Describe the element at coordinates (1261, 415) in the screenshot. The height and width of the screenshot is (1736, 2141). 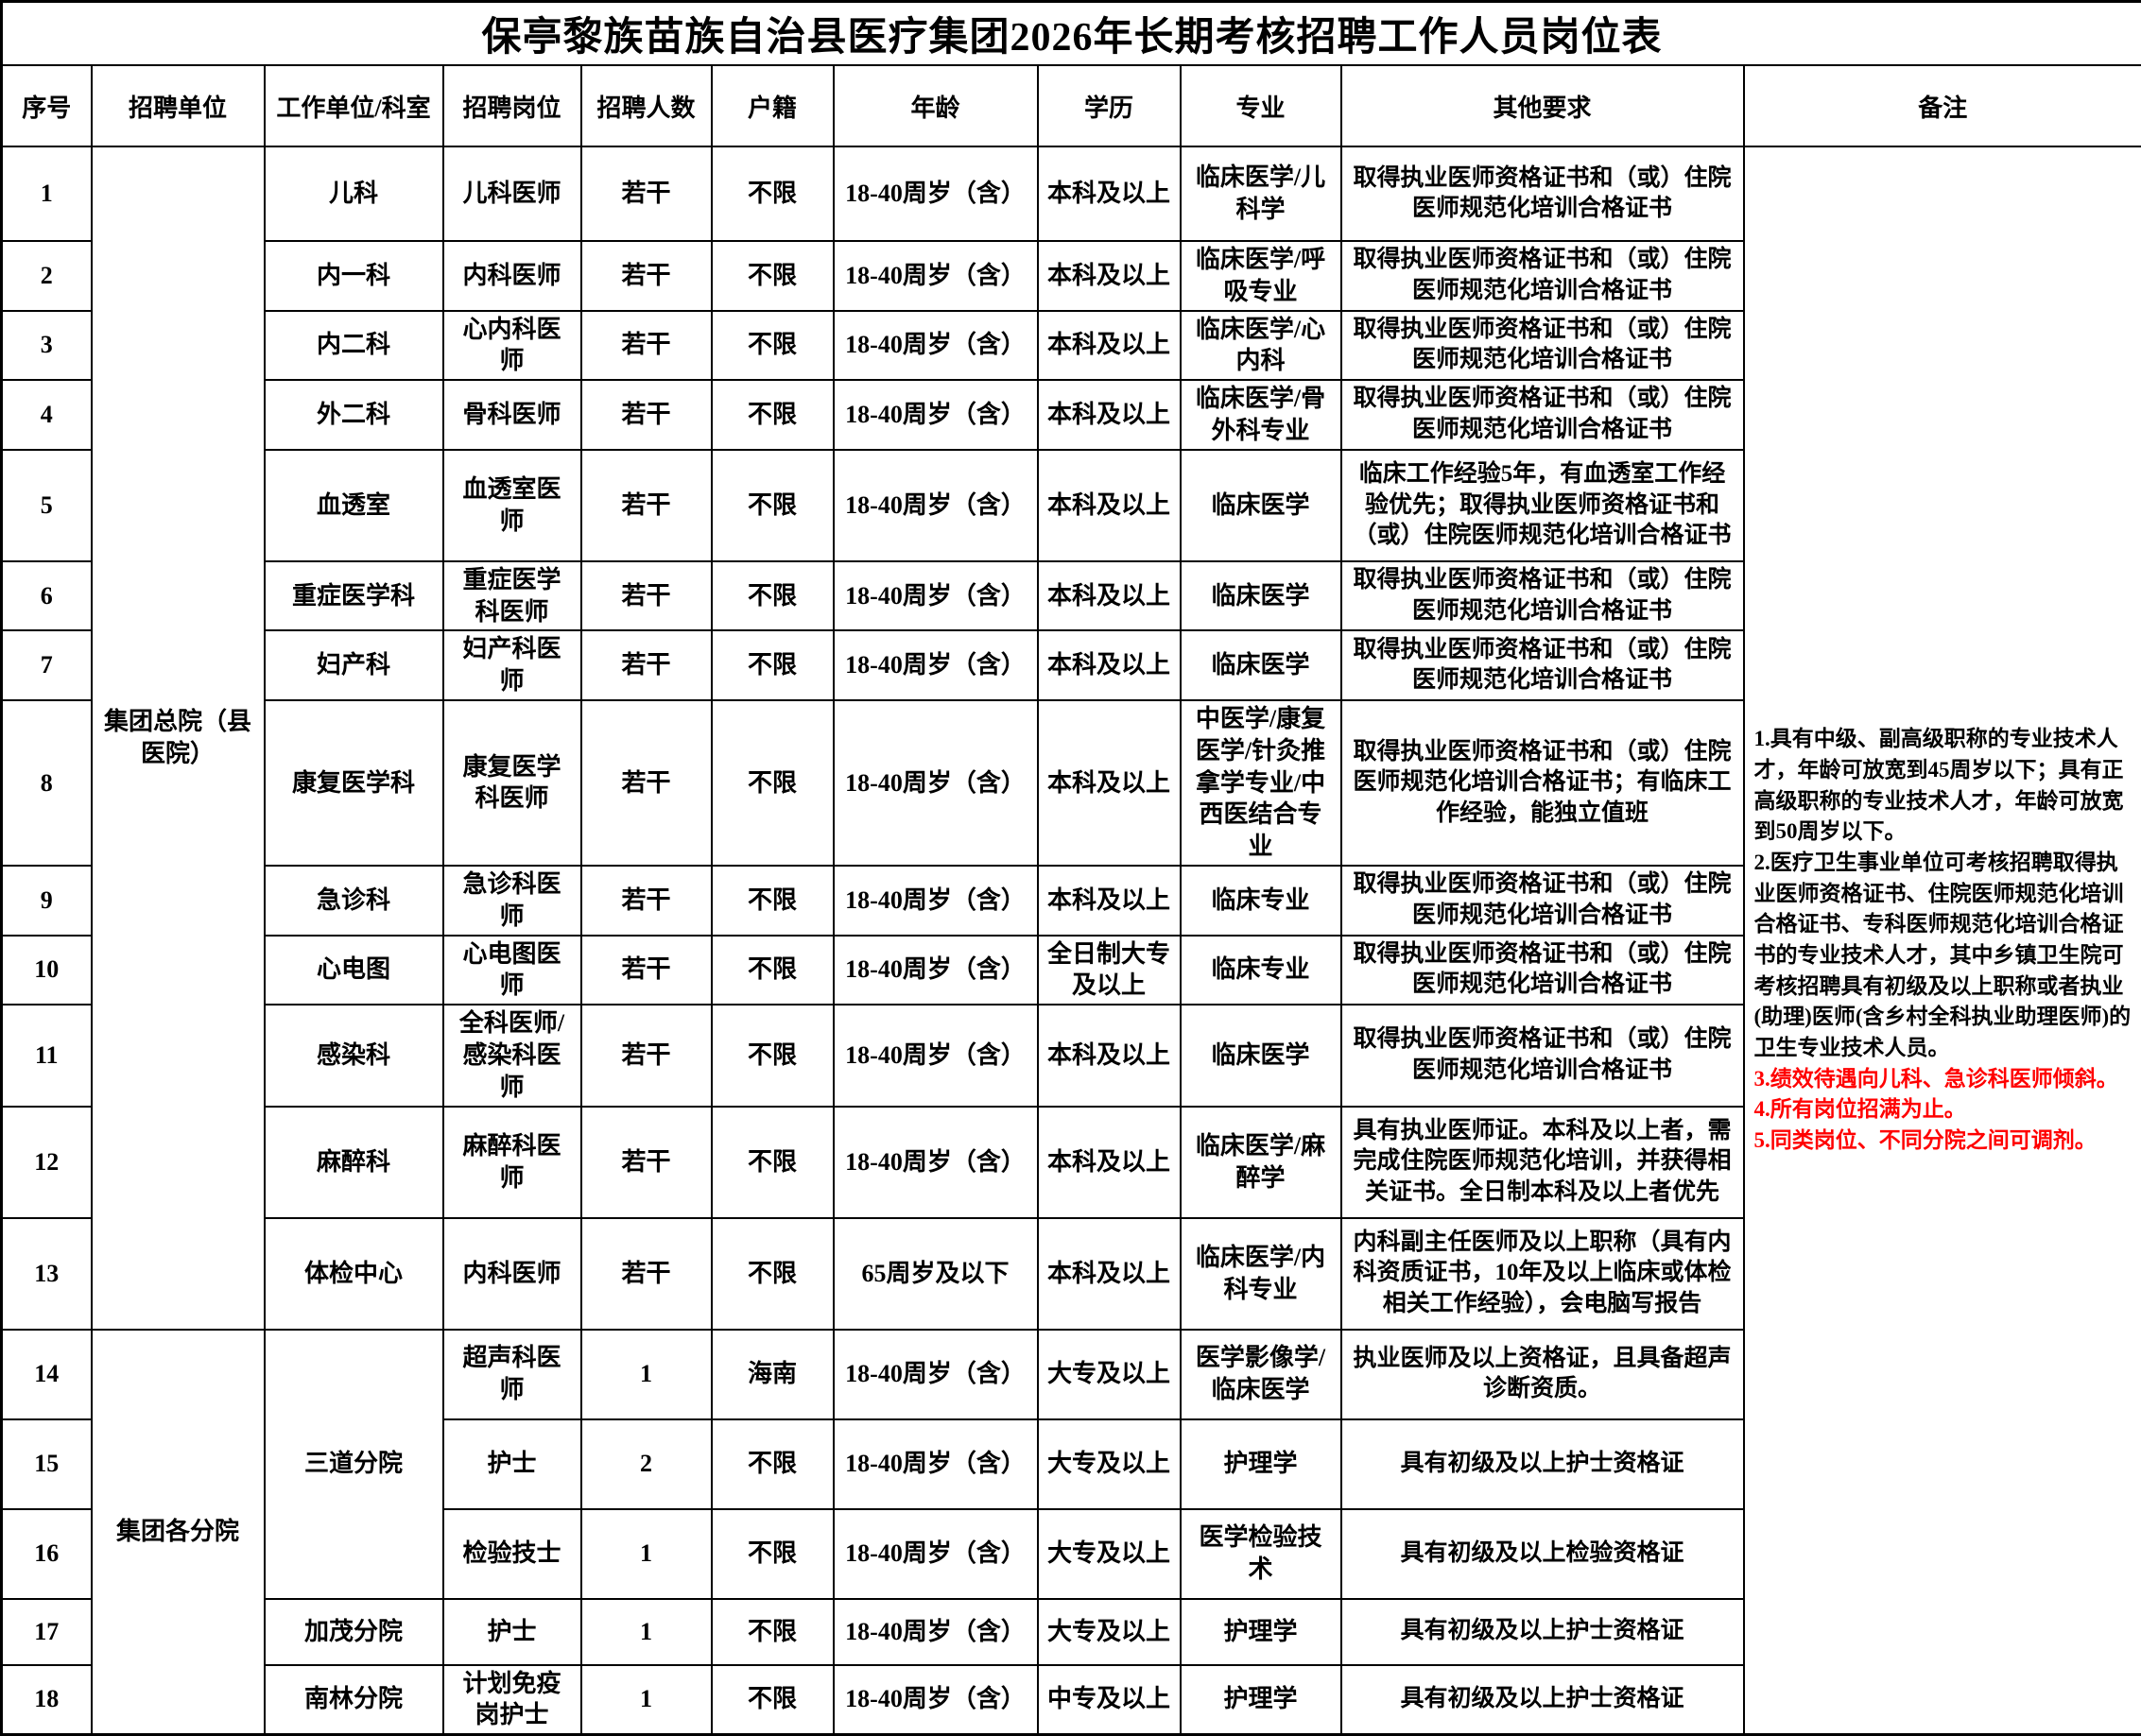
I see `major-cell: 临床医学/骨外科专业` at that location.